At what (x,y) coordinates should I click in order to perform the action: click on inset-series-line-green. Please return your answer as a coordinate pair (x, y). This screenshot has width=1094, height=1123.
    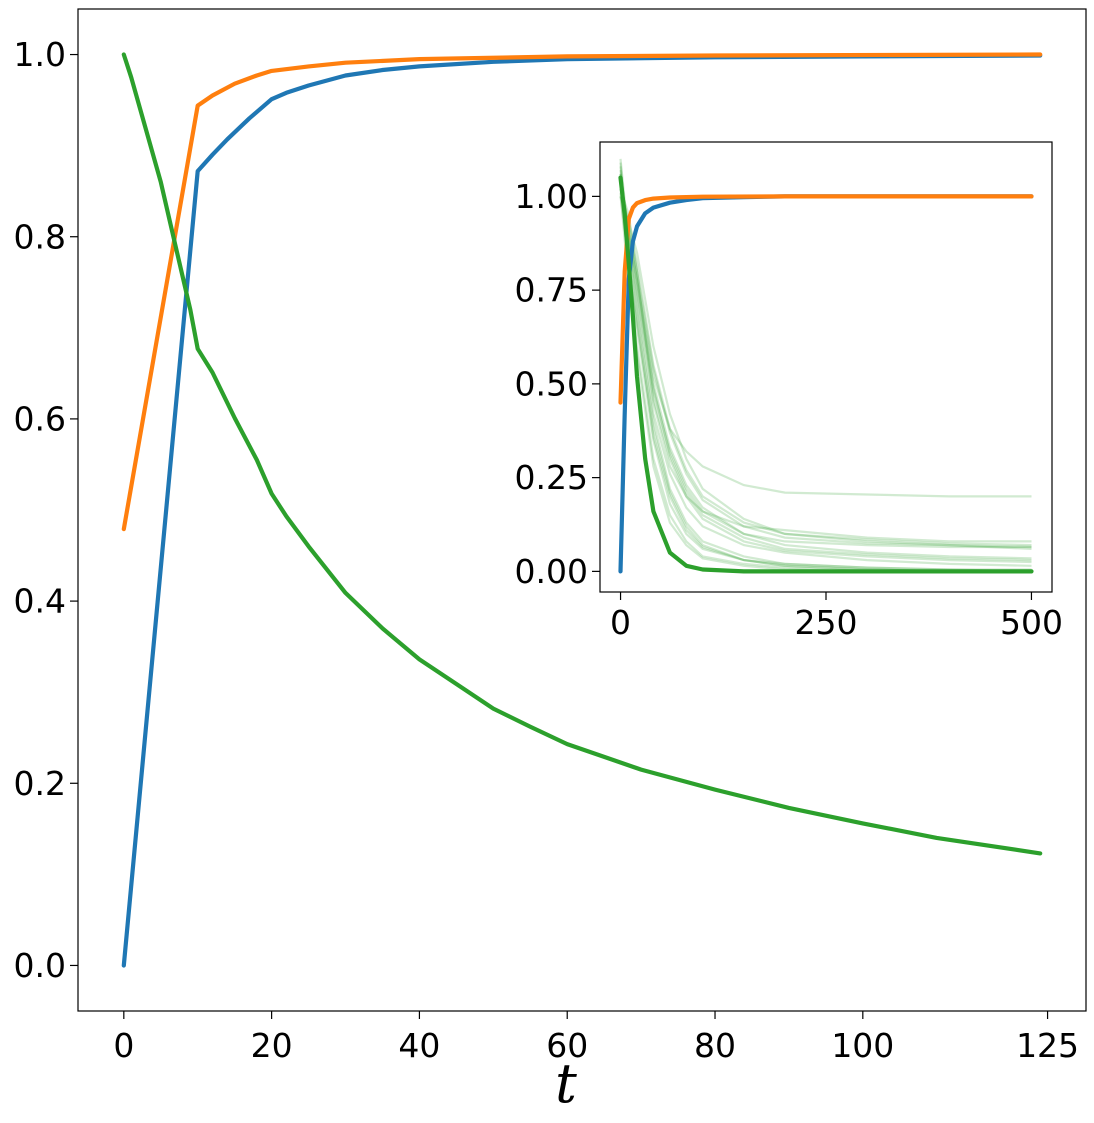
    Looking at the image, I should click on (826, 374).